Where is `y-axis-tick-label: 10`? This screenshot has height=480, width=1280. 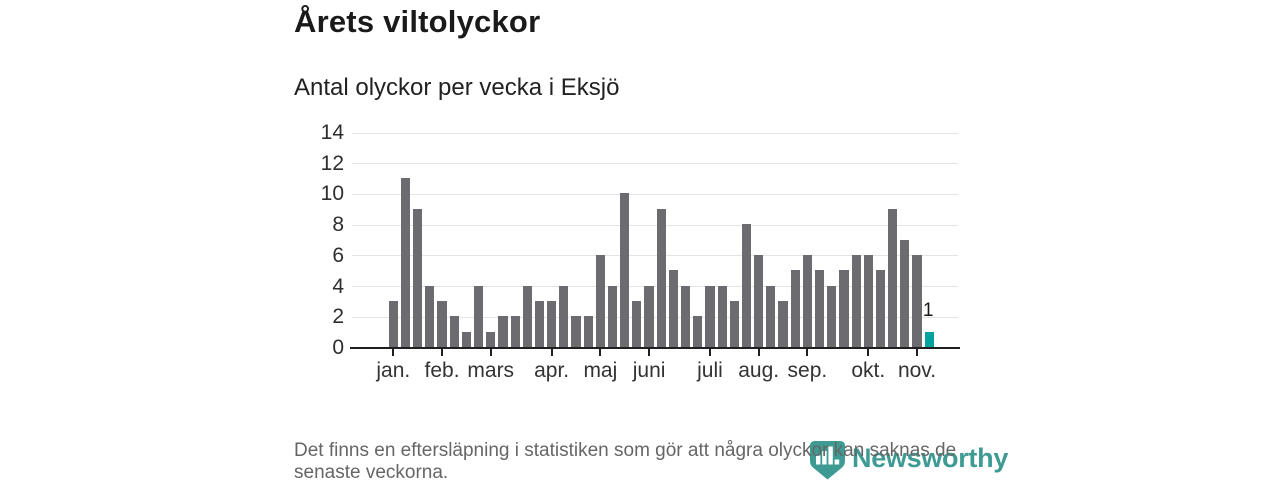
y-axis-tick-label: 10 is located at coordinates (332, 194).